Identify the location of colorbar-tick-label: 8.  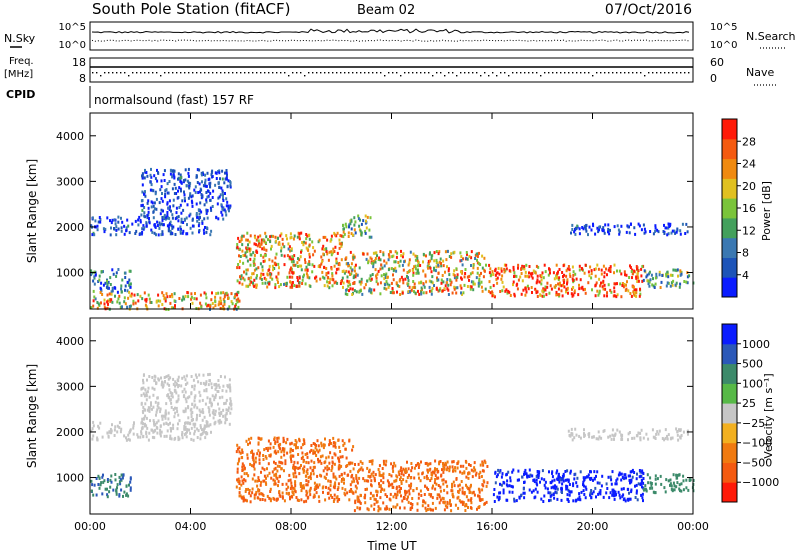
(745, 253).